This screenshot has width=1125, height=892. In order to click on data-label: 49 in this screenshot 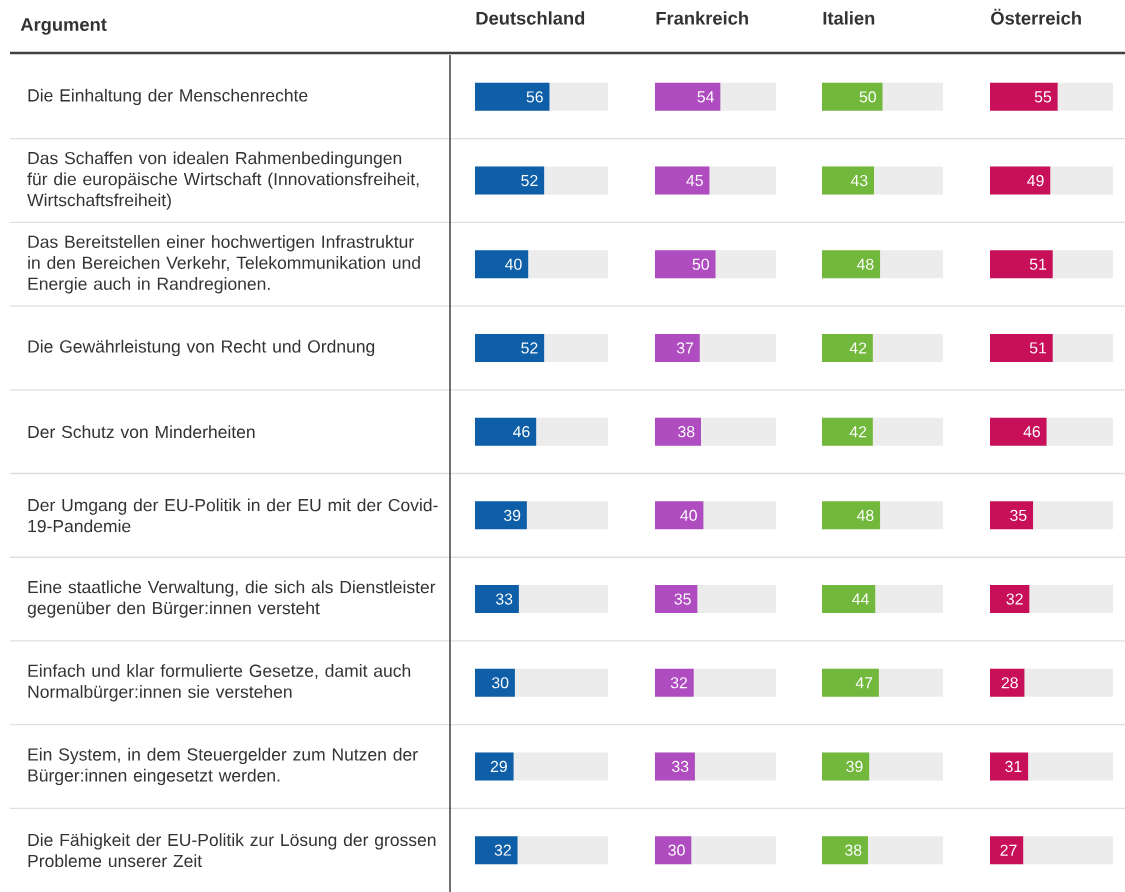, I will do `click(1035, 180)`.